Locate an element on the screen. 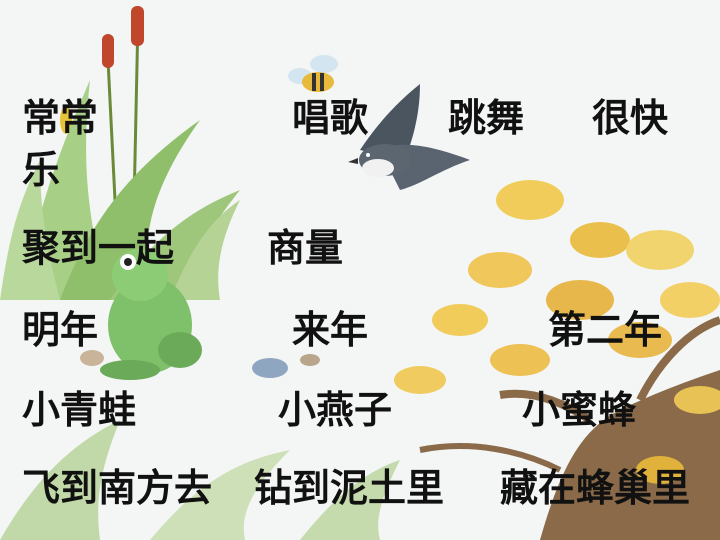  word-dierrnian: 第二年 is located at coordinates (605, 330).